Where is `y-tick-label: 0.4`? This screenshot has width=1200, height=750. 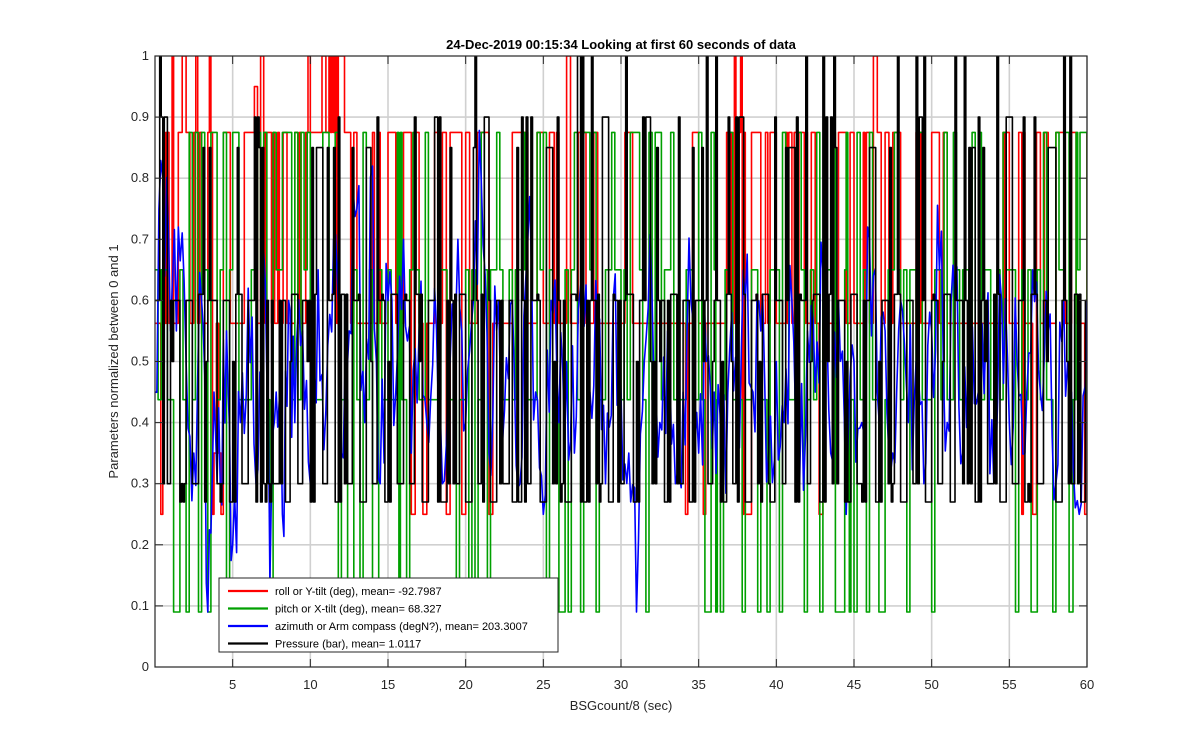 y-tick-label: 0.4 is located at coordinates (140, 422).